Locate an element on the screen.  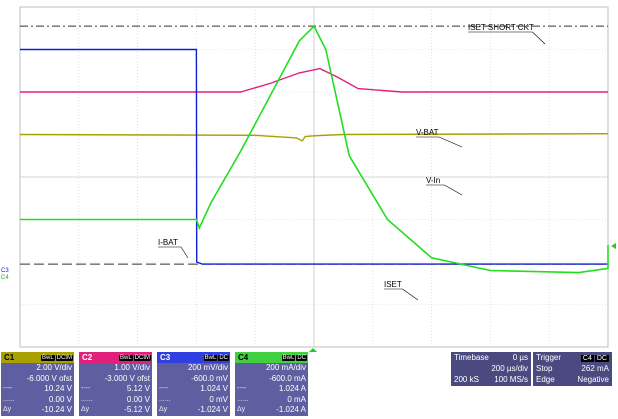
channel-row-value: 200 mA/div is located at coordinates (285, 367).